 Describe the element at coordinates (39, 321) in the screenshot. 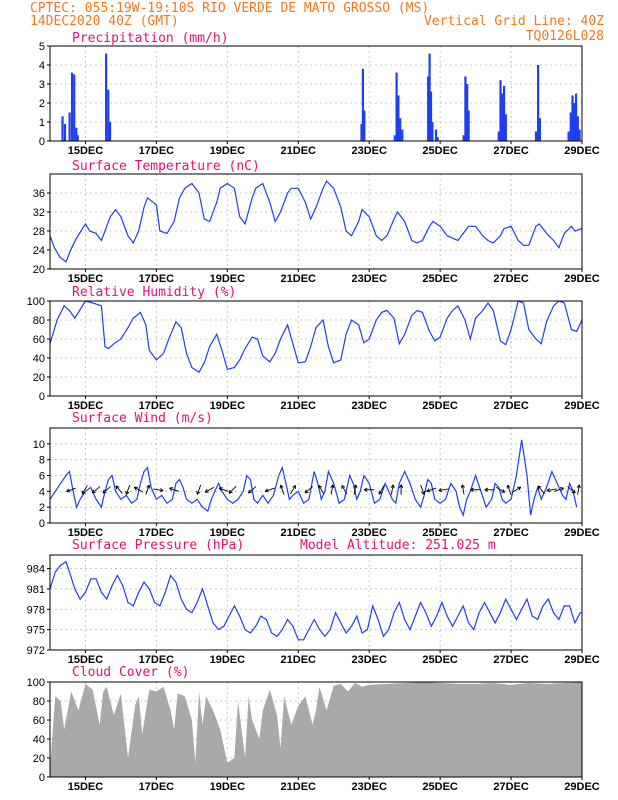

I see `y-tick-label: 80` at that location.